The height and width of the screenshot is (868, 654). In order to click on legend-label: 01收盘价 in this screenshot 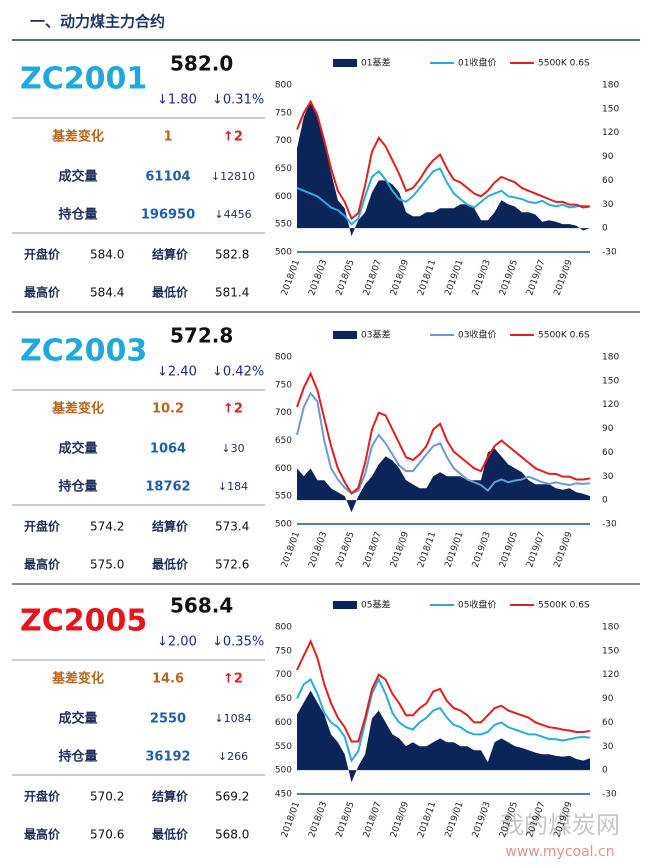, I will do `click(477, 63)`.